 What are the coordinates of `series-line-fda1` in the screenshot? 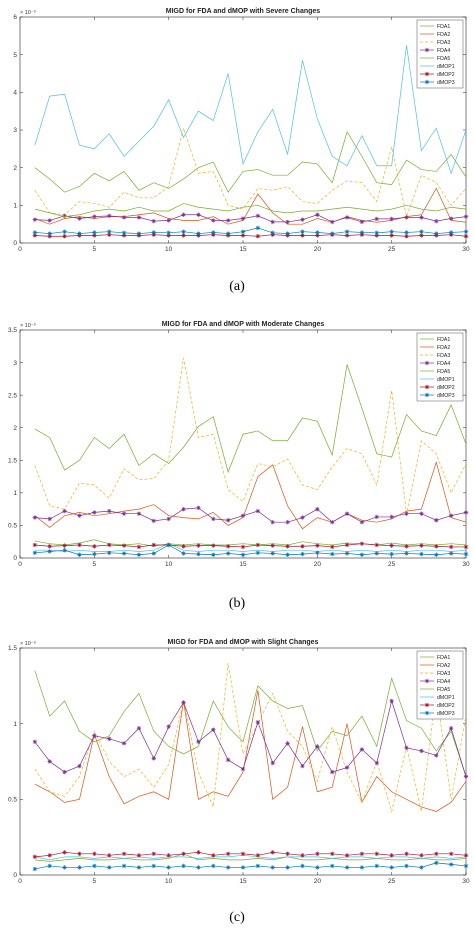 It's located at (250, 419).